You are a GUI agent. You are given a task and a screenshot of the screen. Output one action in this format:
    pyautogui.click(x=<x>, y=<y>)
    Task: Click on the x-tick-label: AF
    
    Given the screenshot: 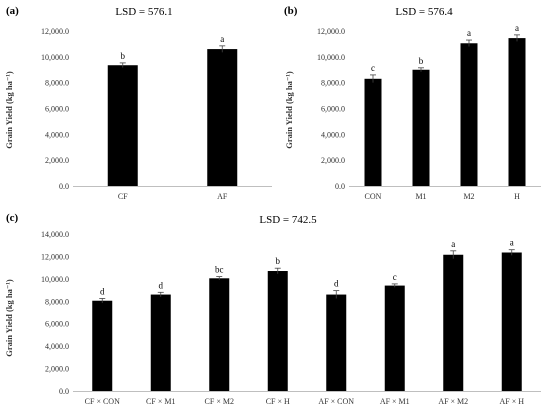 What is the action you would take?
    pyautogui.click(x=222, y=196)
    